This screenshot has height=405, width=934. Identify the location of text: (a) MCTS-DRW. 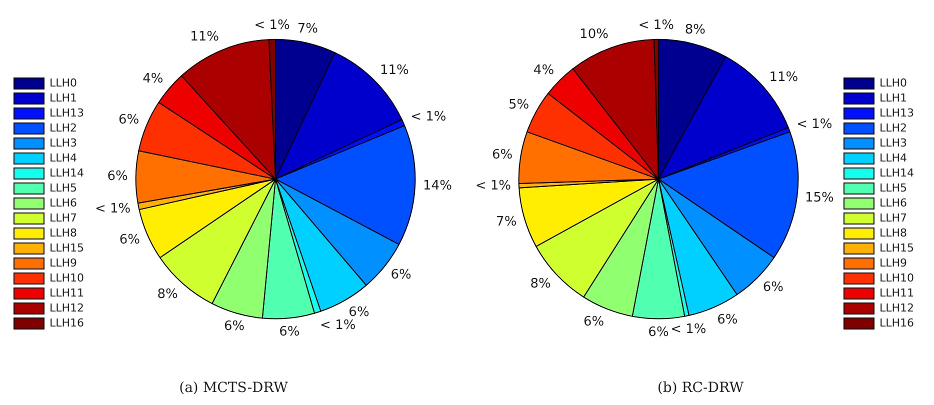
(233, 388).